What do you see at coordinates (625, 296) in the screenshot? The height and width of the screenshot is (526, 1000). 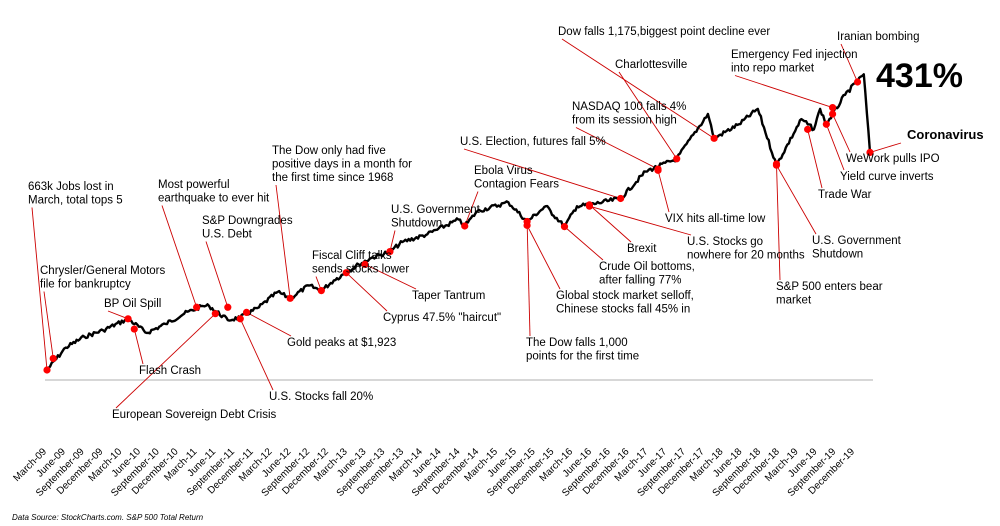 I see `annotation-label: Global stock market selloff,` at bounding box center [625, 296].